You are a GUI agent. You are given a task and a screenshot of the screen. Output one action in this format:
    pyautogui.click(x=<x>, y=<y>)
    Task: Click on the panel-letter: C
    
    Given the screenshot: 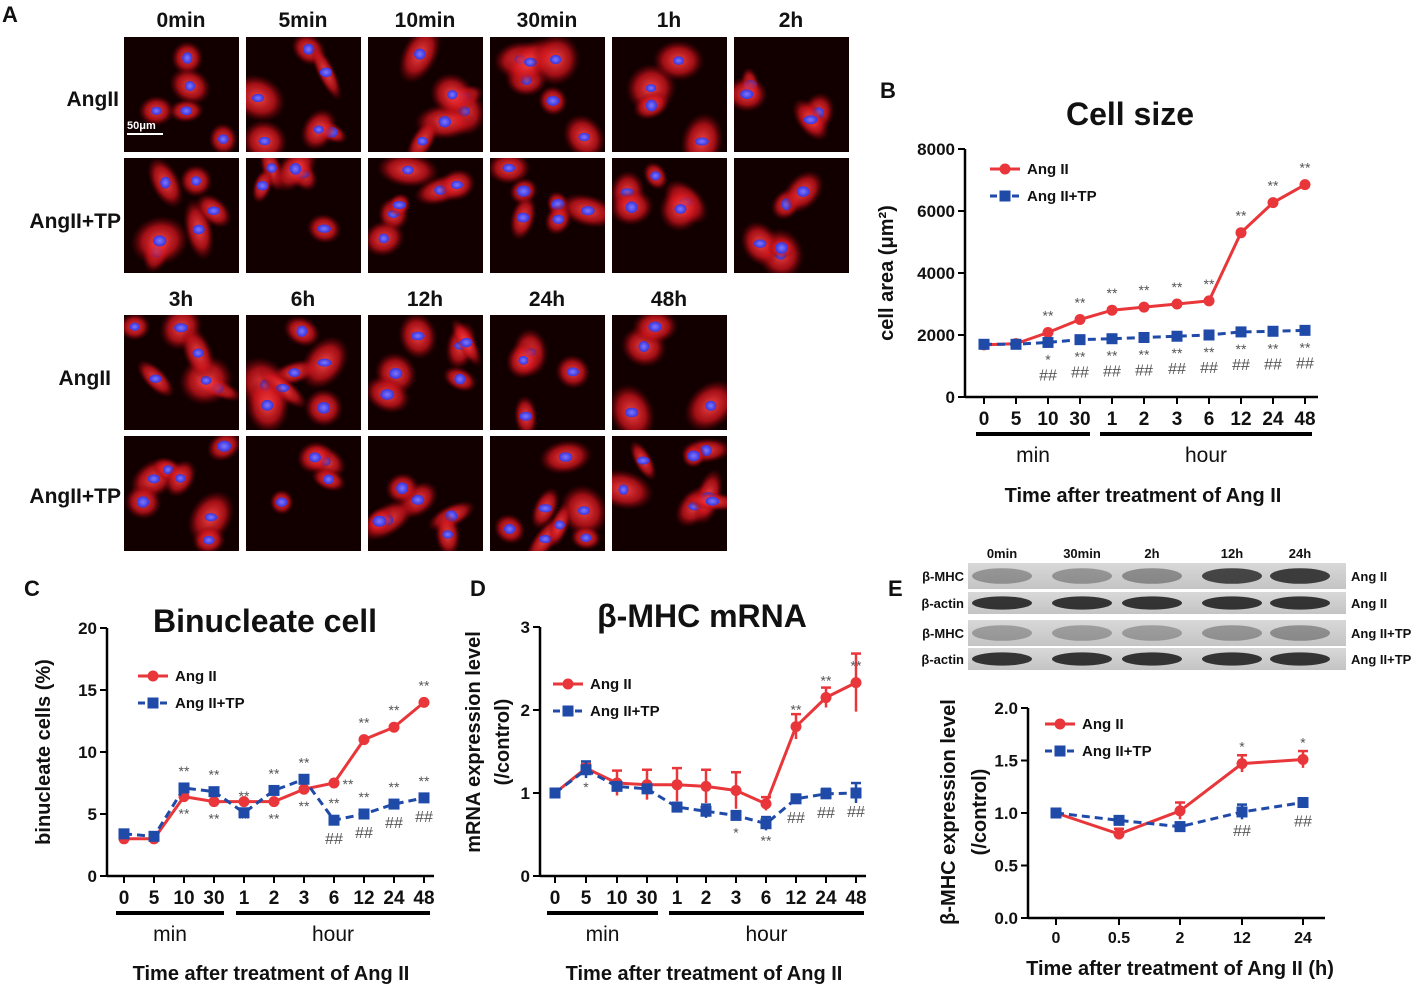 What is the action you would take?
    pyautogui.click(x=32, y=588)
    